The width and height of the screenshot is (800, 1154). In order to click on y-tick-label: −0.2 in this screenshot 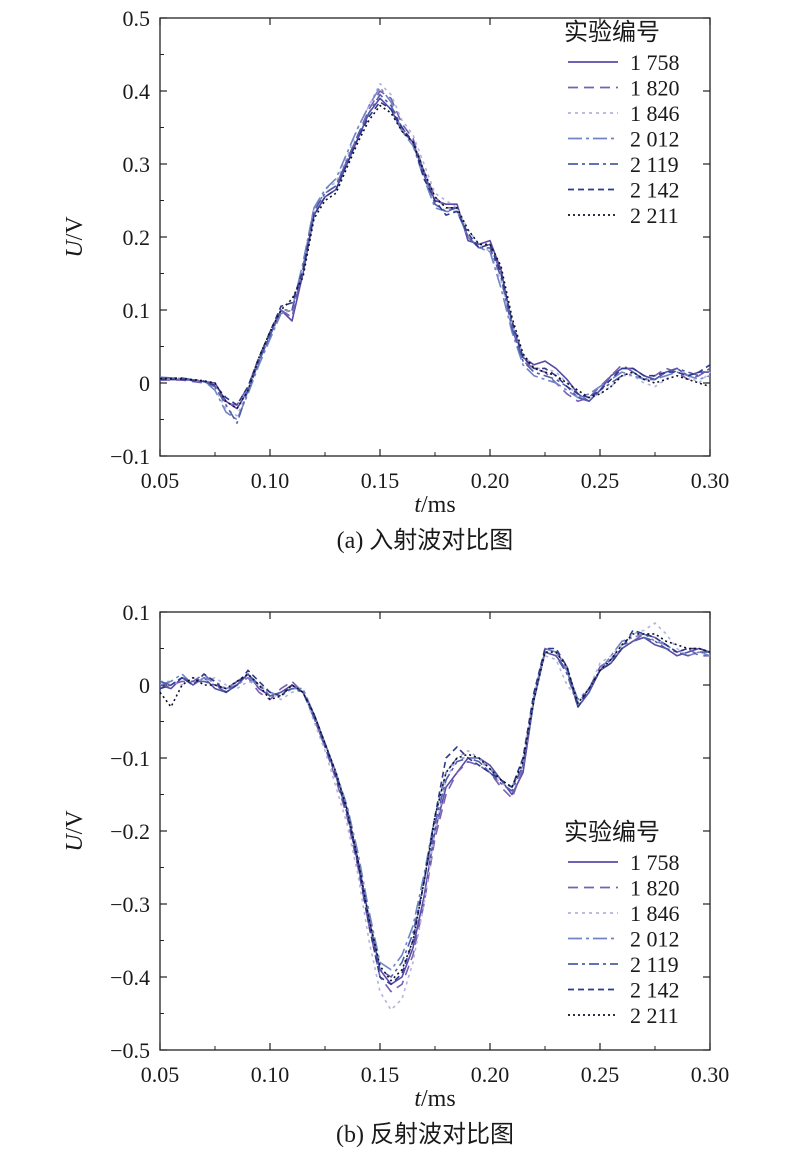, I will do `click(130, 831)`.